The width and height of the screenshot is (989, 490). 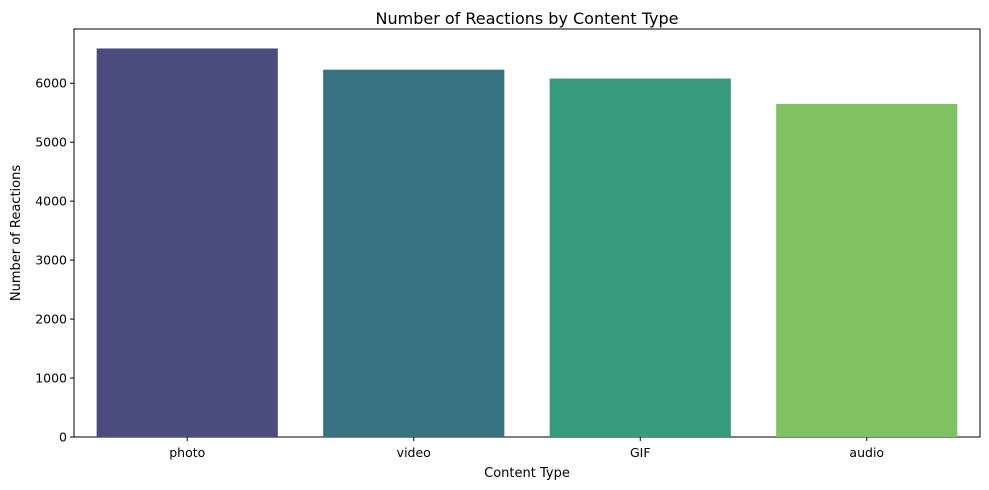 I want to click on y-tick-label: 6000, so click(x=51, y=83).